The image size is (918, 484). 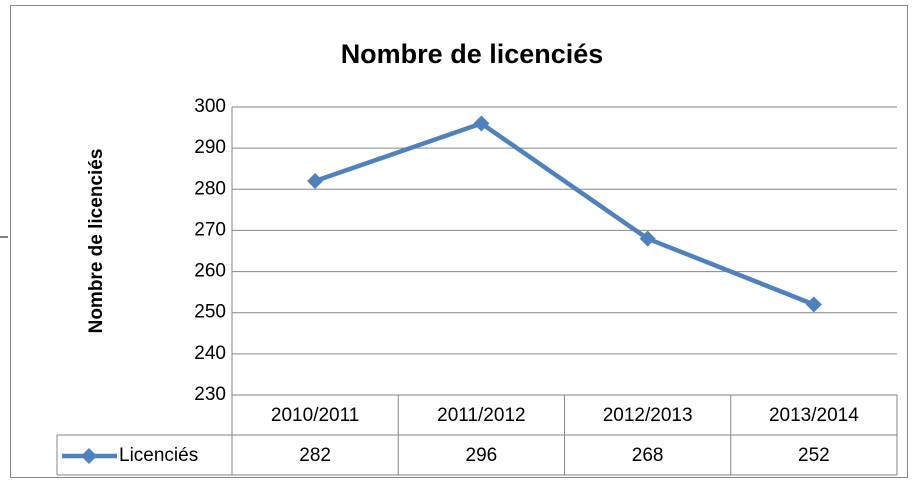 I want to click on y-tick-label: 290, so click(x=210, y=147).